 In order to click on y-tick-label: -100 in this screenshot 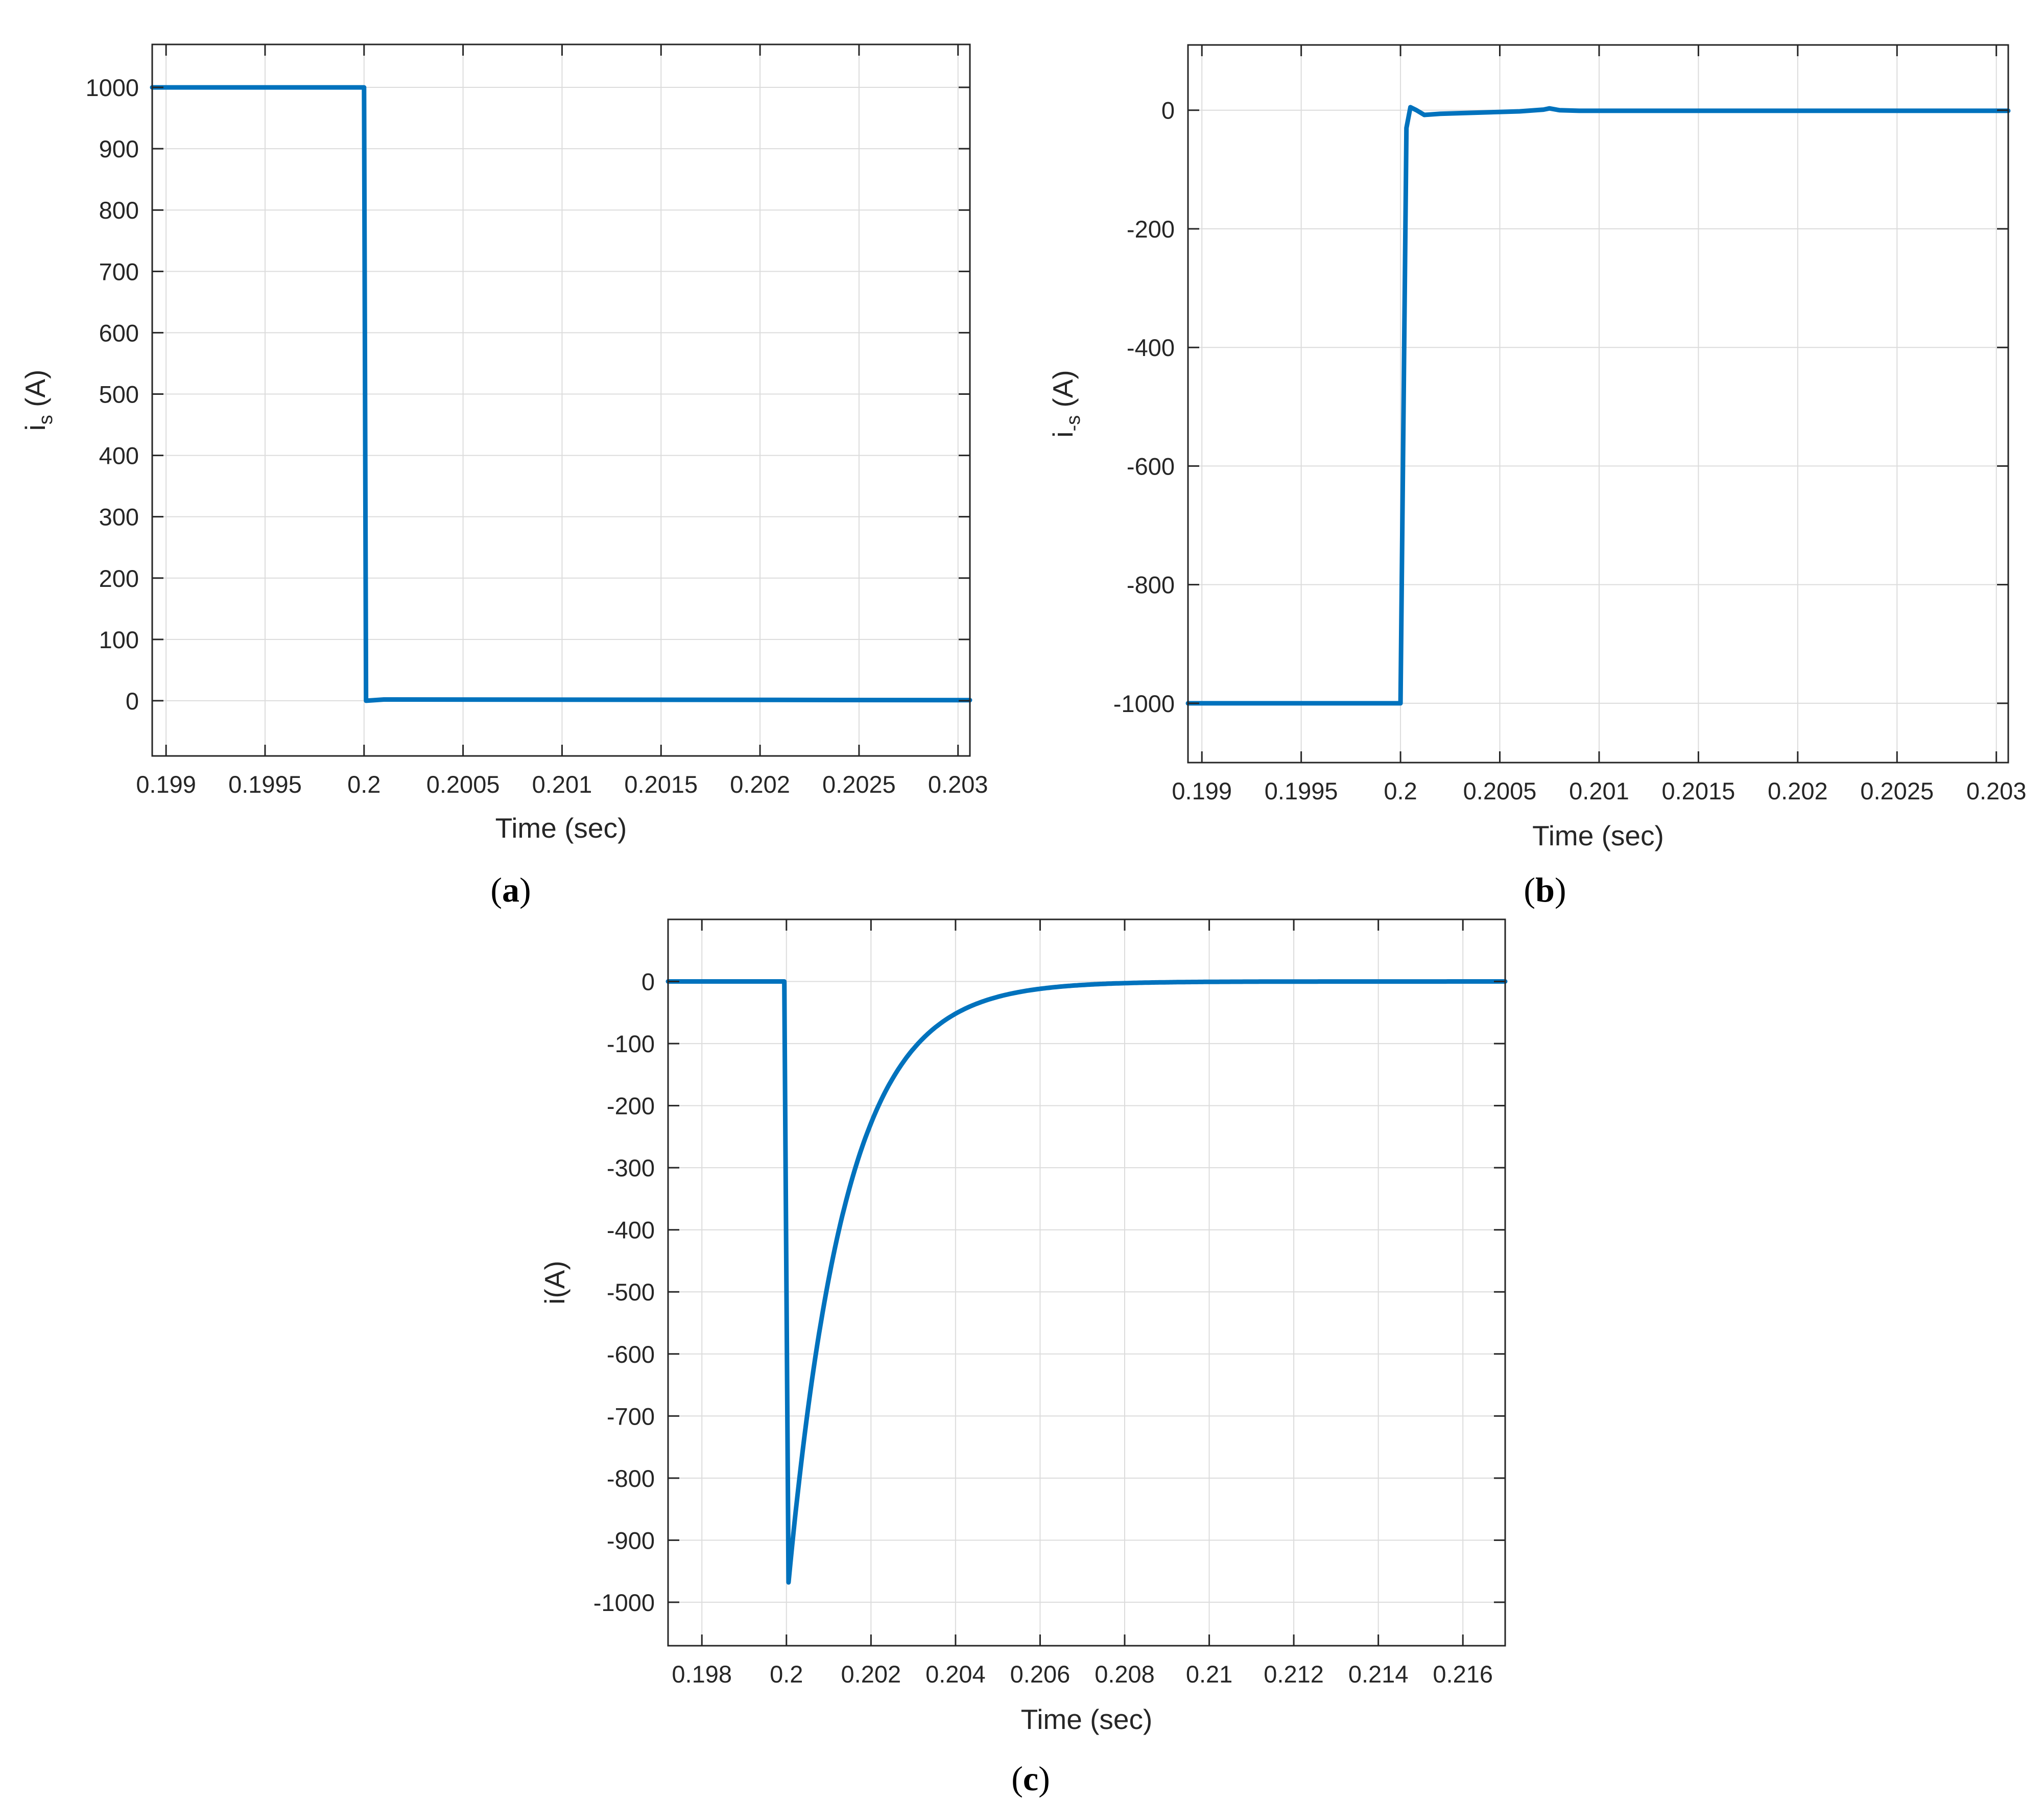, I will do `click(631, 1043)`.